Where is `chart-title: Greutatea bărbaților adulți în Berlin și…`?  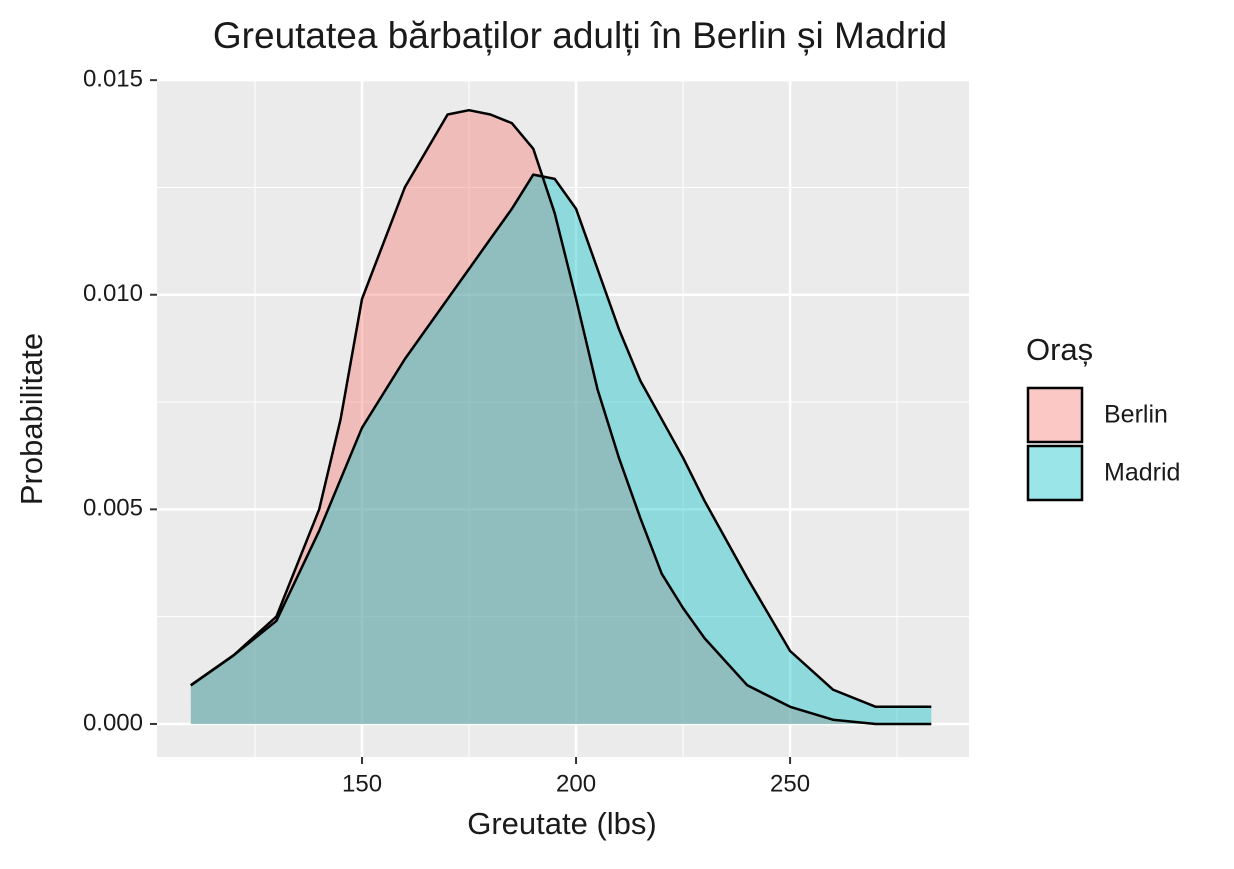 chart-title: Greutatea bărbaților adulți în Berlin și… is located at coordinates (580, 35).